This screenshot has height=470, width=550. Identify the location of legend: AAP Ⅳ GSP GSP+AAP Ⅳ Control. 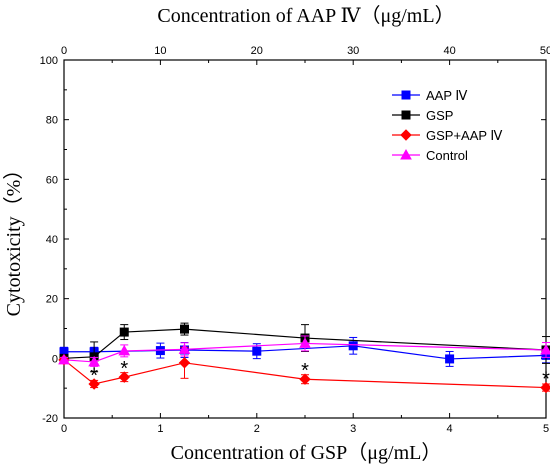
(447, 125).